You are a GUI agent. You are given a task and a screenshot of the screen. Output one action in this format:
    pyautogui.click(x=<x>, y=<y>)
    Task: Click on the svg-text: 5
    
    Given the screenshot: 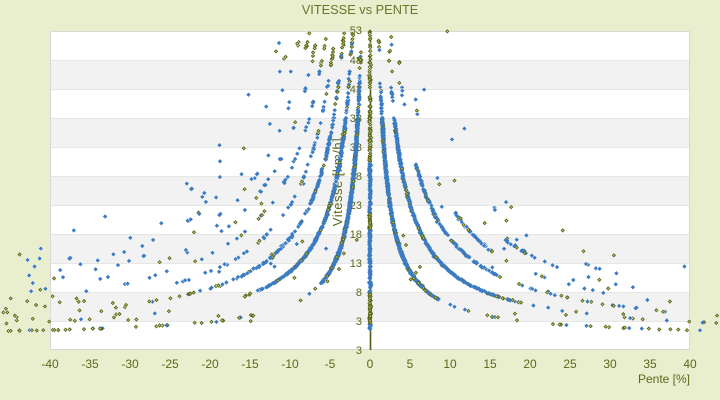 What is the action you would take?
    pyautogui.click(x=410, y=364)
    